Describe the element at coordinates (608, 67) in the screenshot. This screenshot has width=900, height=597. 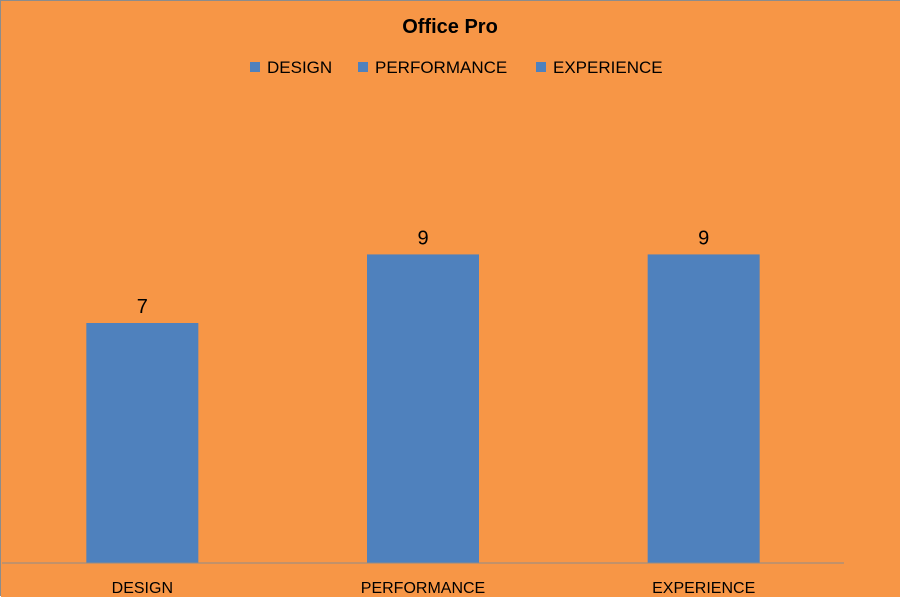
I see `legend-label: EXPERIENCE` at that location.